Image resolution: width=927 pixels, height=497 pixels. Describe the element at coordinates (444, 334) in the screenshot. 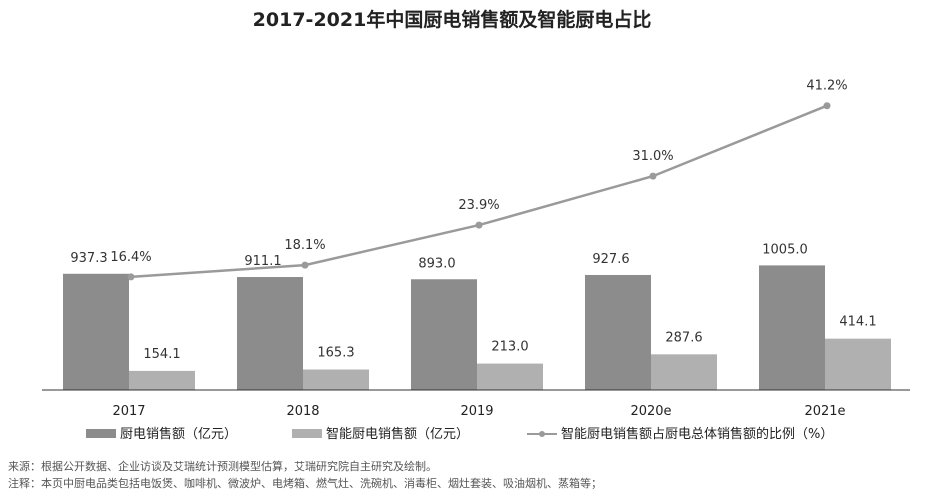

I see `bar-sales-2019` at that location.